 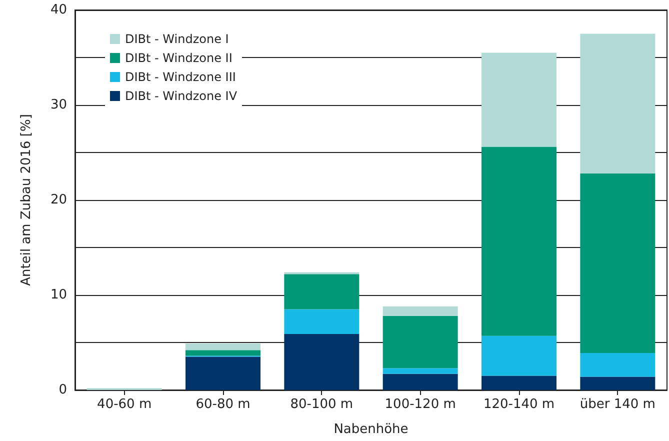 I want to click on legend-label: DIBt - Windzone III, so click(x=180, y=77).